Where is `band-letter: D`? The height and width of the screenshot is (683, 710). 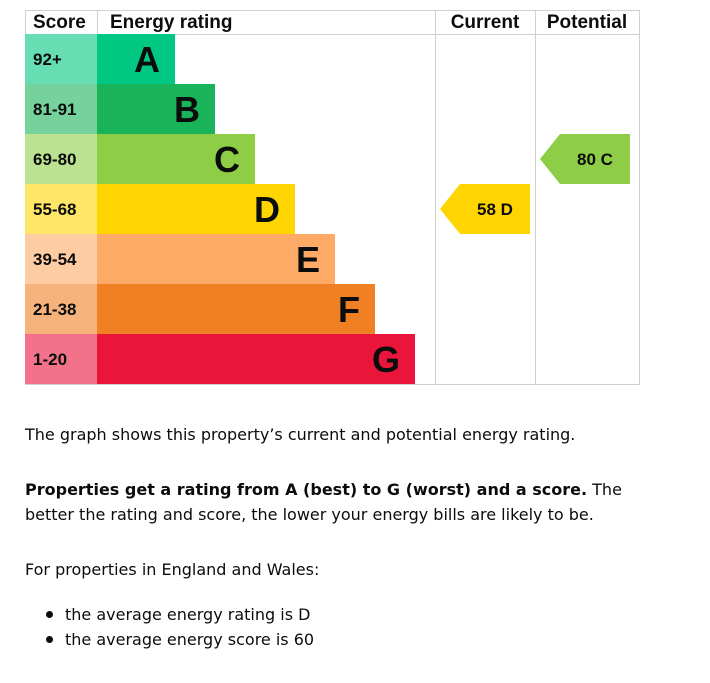 band-letter: D is located at coordinates (267, 209).